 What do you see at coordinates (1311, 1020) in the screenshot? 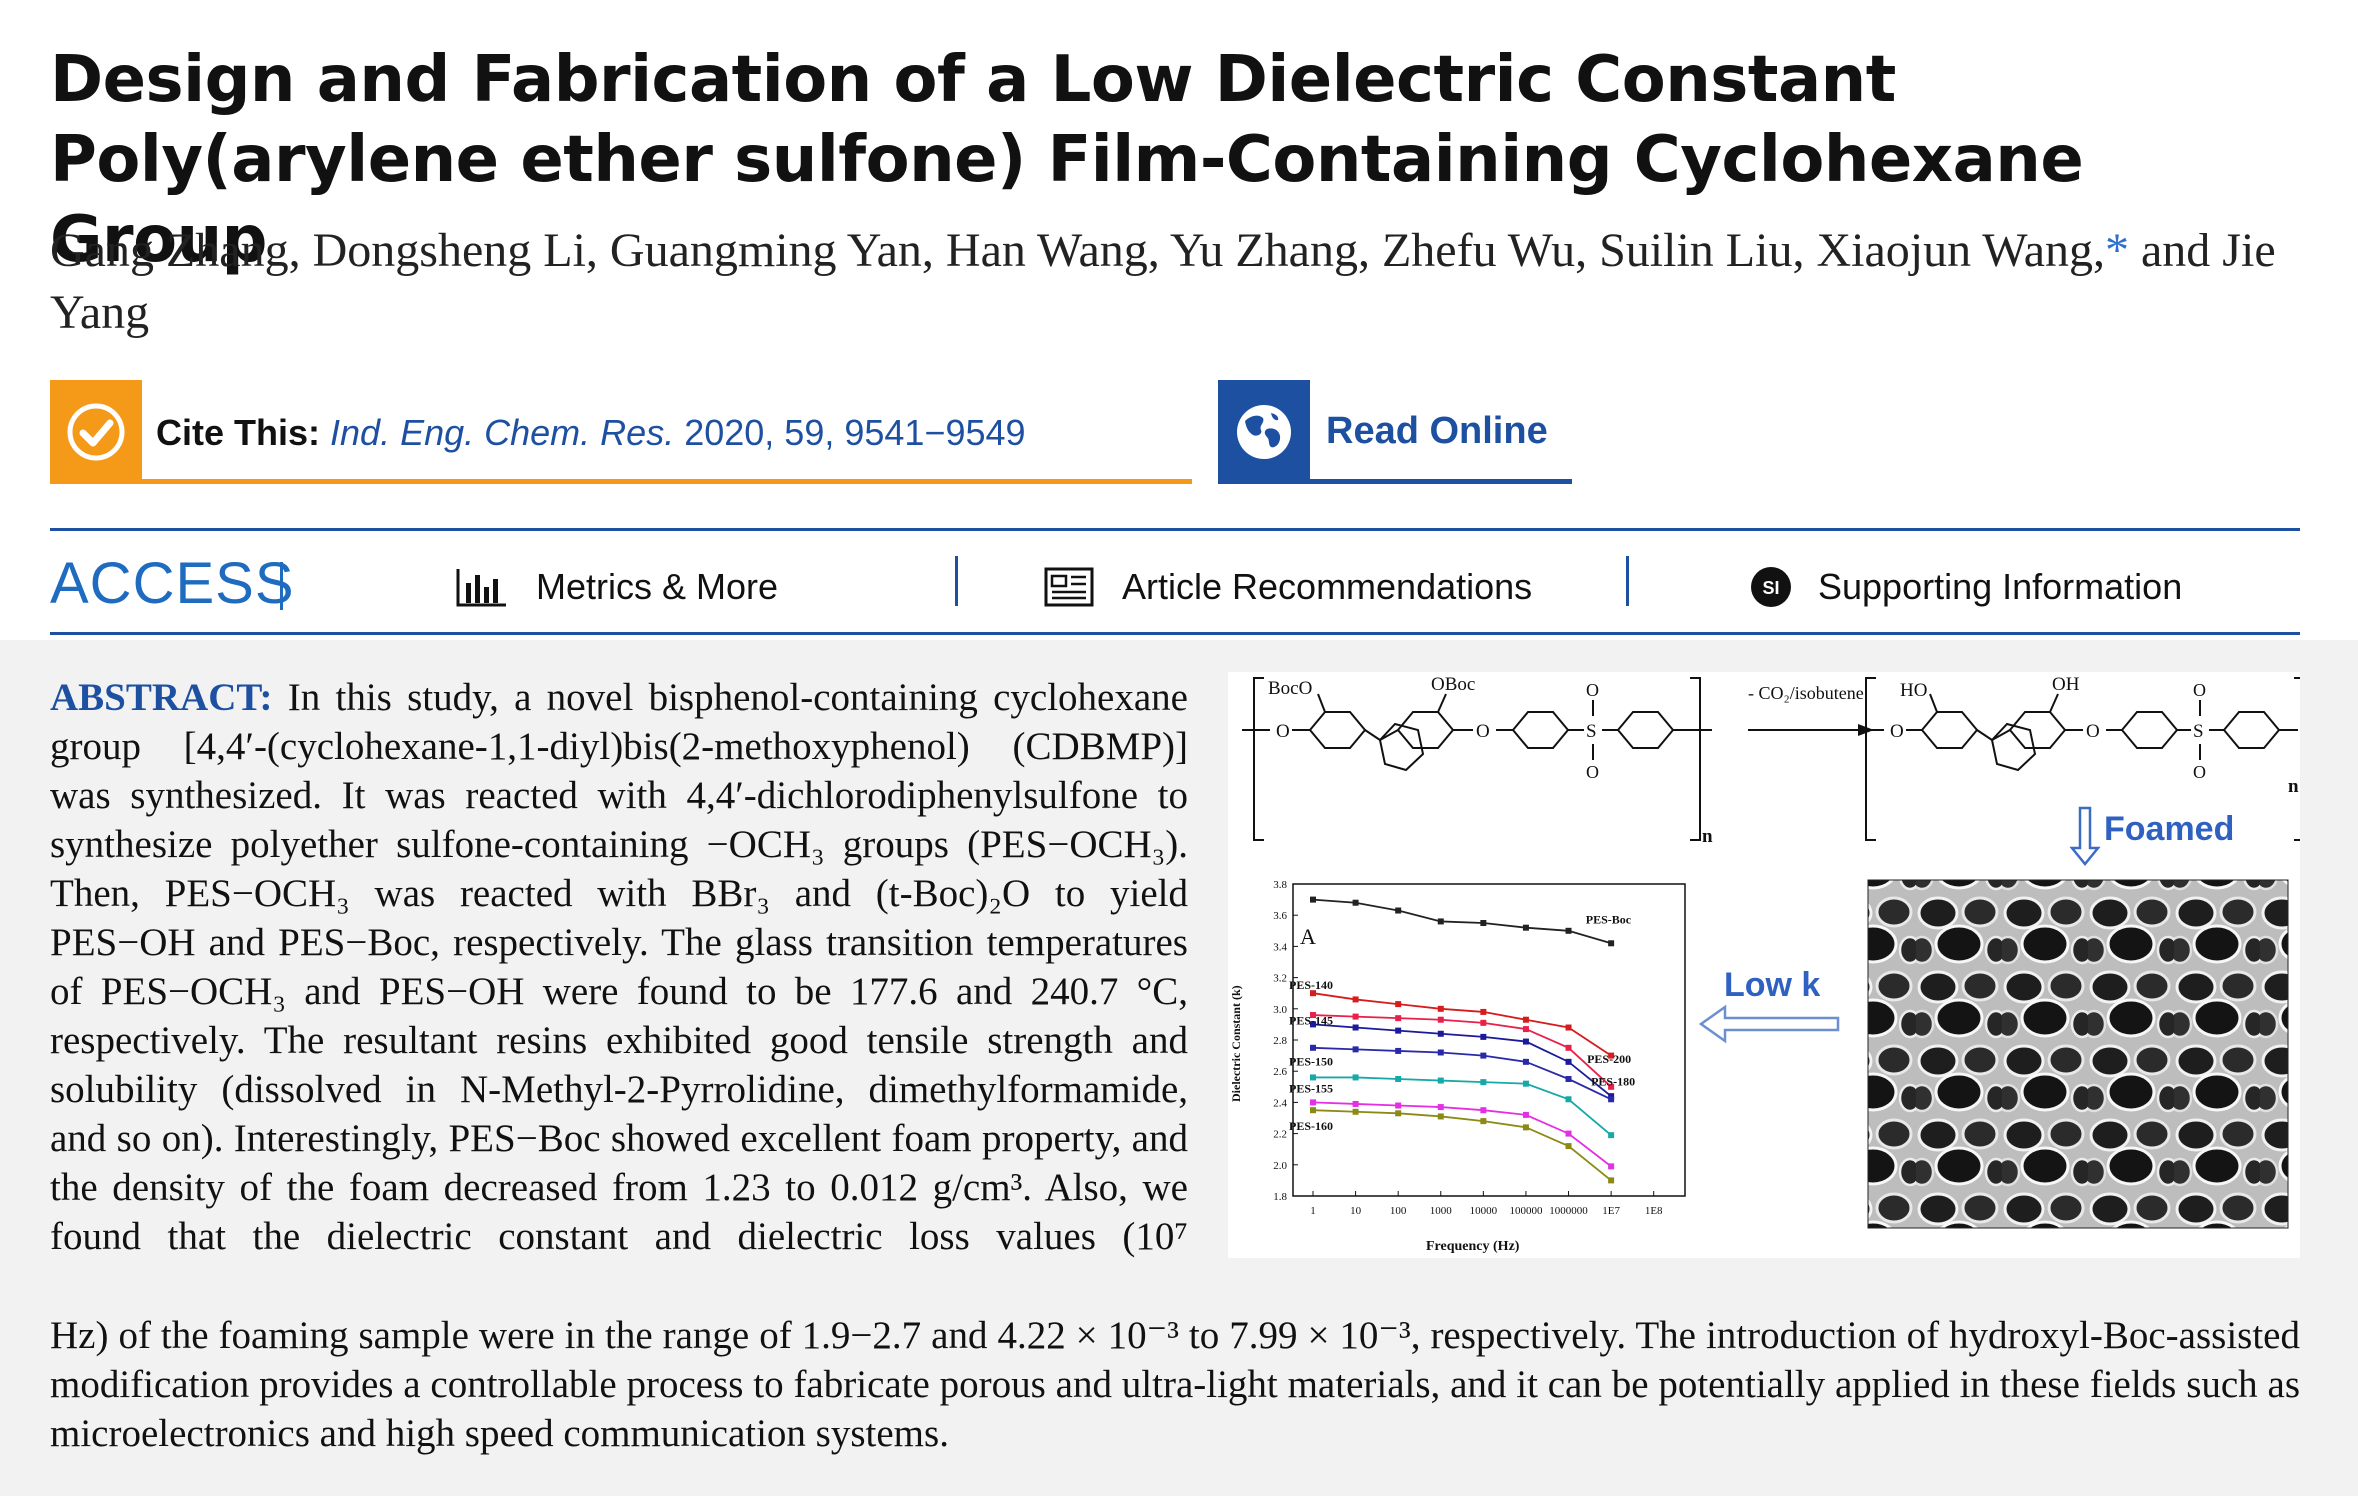
I see `series-label: PES-145` at bounding box center [1311, 1020].